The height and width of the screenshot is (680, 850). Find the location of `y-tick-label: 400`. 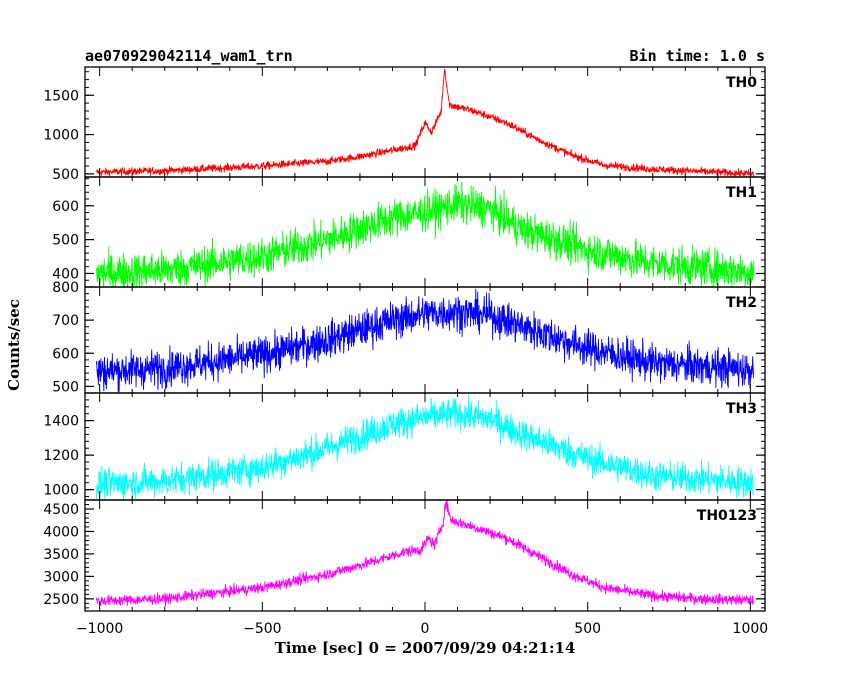

y-tick-label: 400 is located at coordinates (65, 274).